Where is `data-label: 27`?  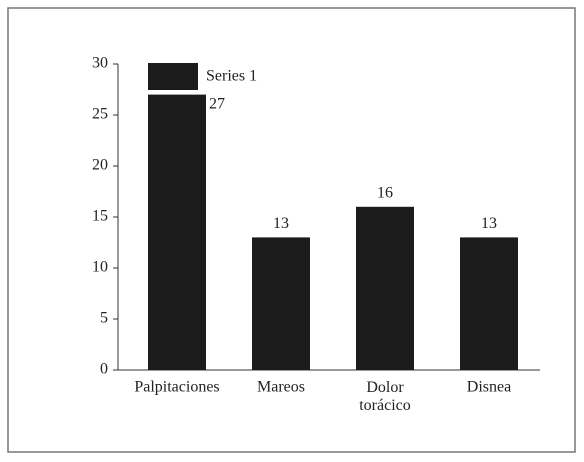
data-label: 27 is located at coordinates (217, 103).